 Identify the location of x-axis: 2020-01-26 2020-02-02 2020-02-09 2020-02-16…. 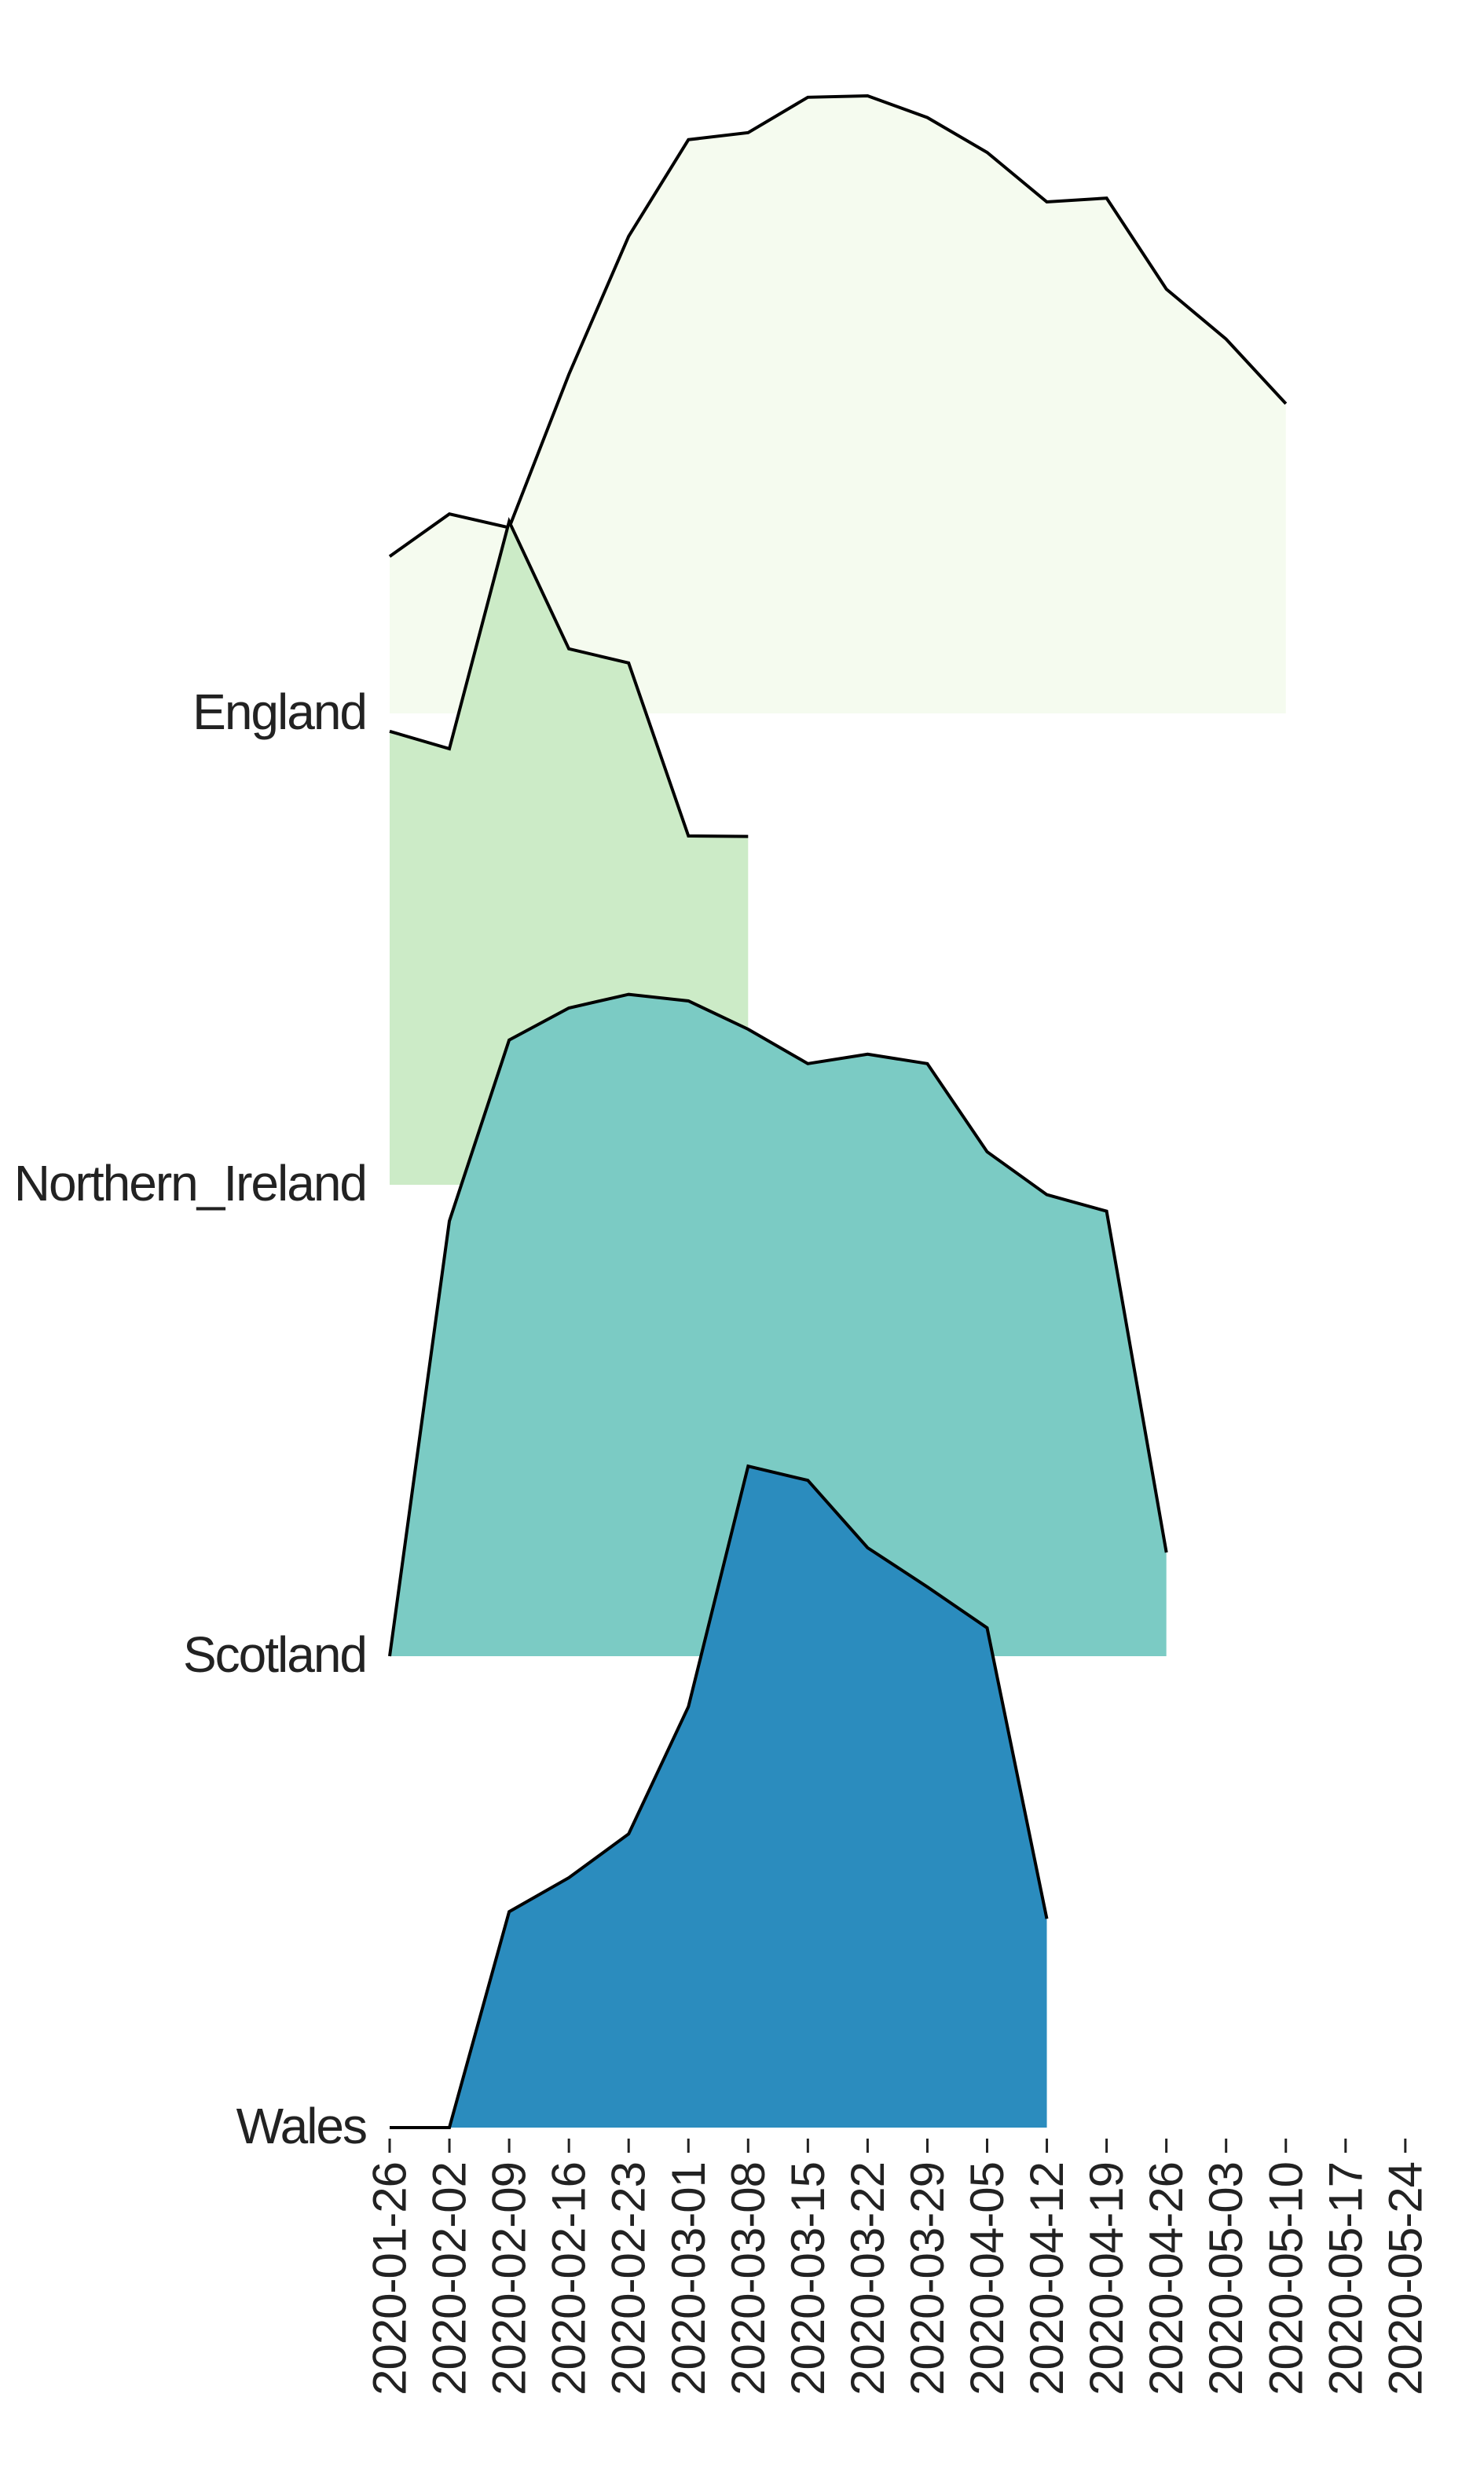
(897, 2267).